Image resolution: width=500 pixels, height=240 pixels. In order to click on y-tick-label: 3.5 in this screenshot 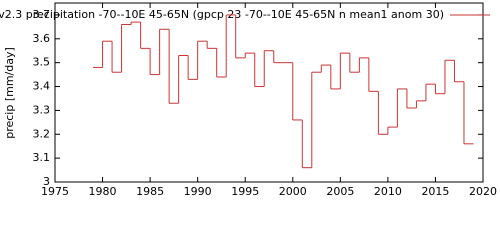, I will do `click(42, 62)`.